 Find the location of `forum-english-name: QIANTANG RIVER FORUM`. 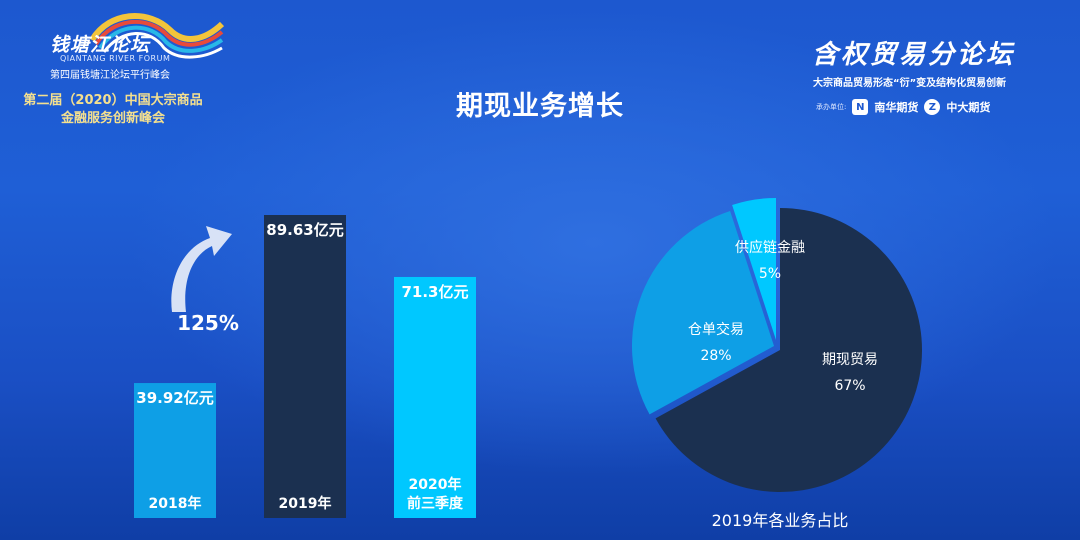

forum-english-name: QIANTANG RIVER FORUM is located at coordinates (115, 58).